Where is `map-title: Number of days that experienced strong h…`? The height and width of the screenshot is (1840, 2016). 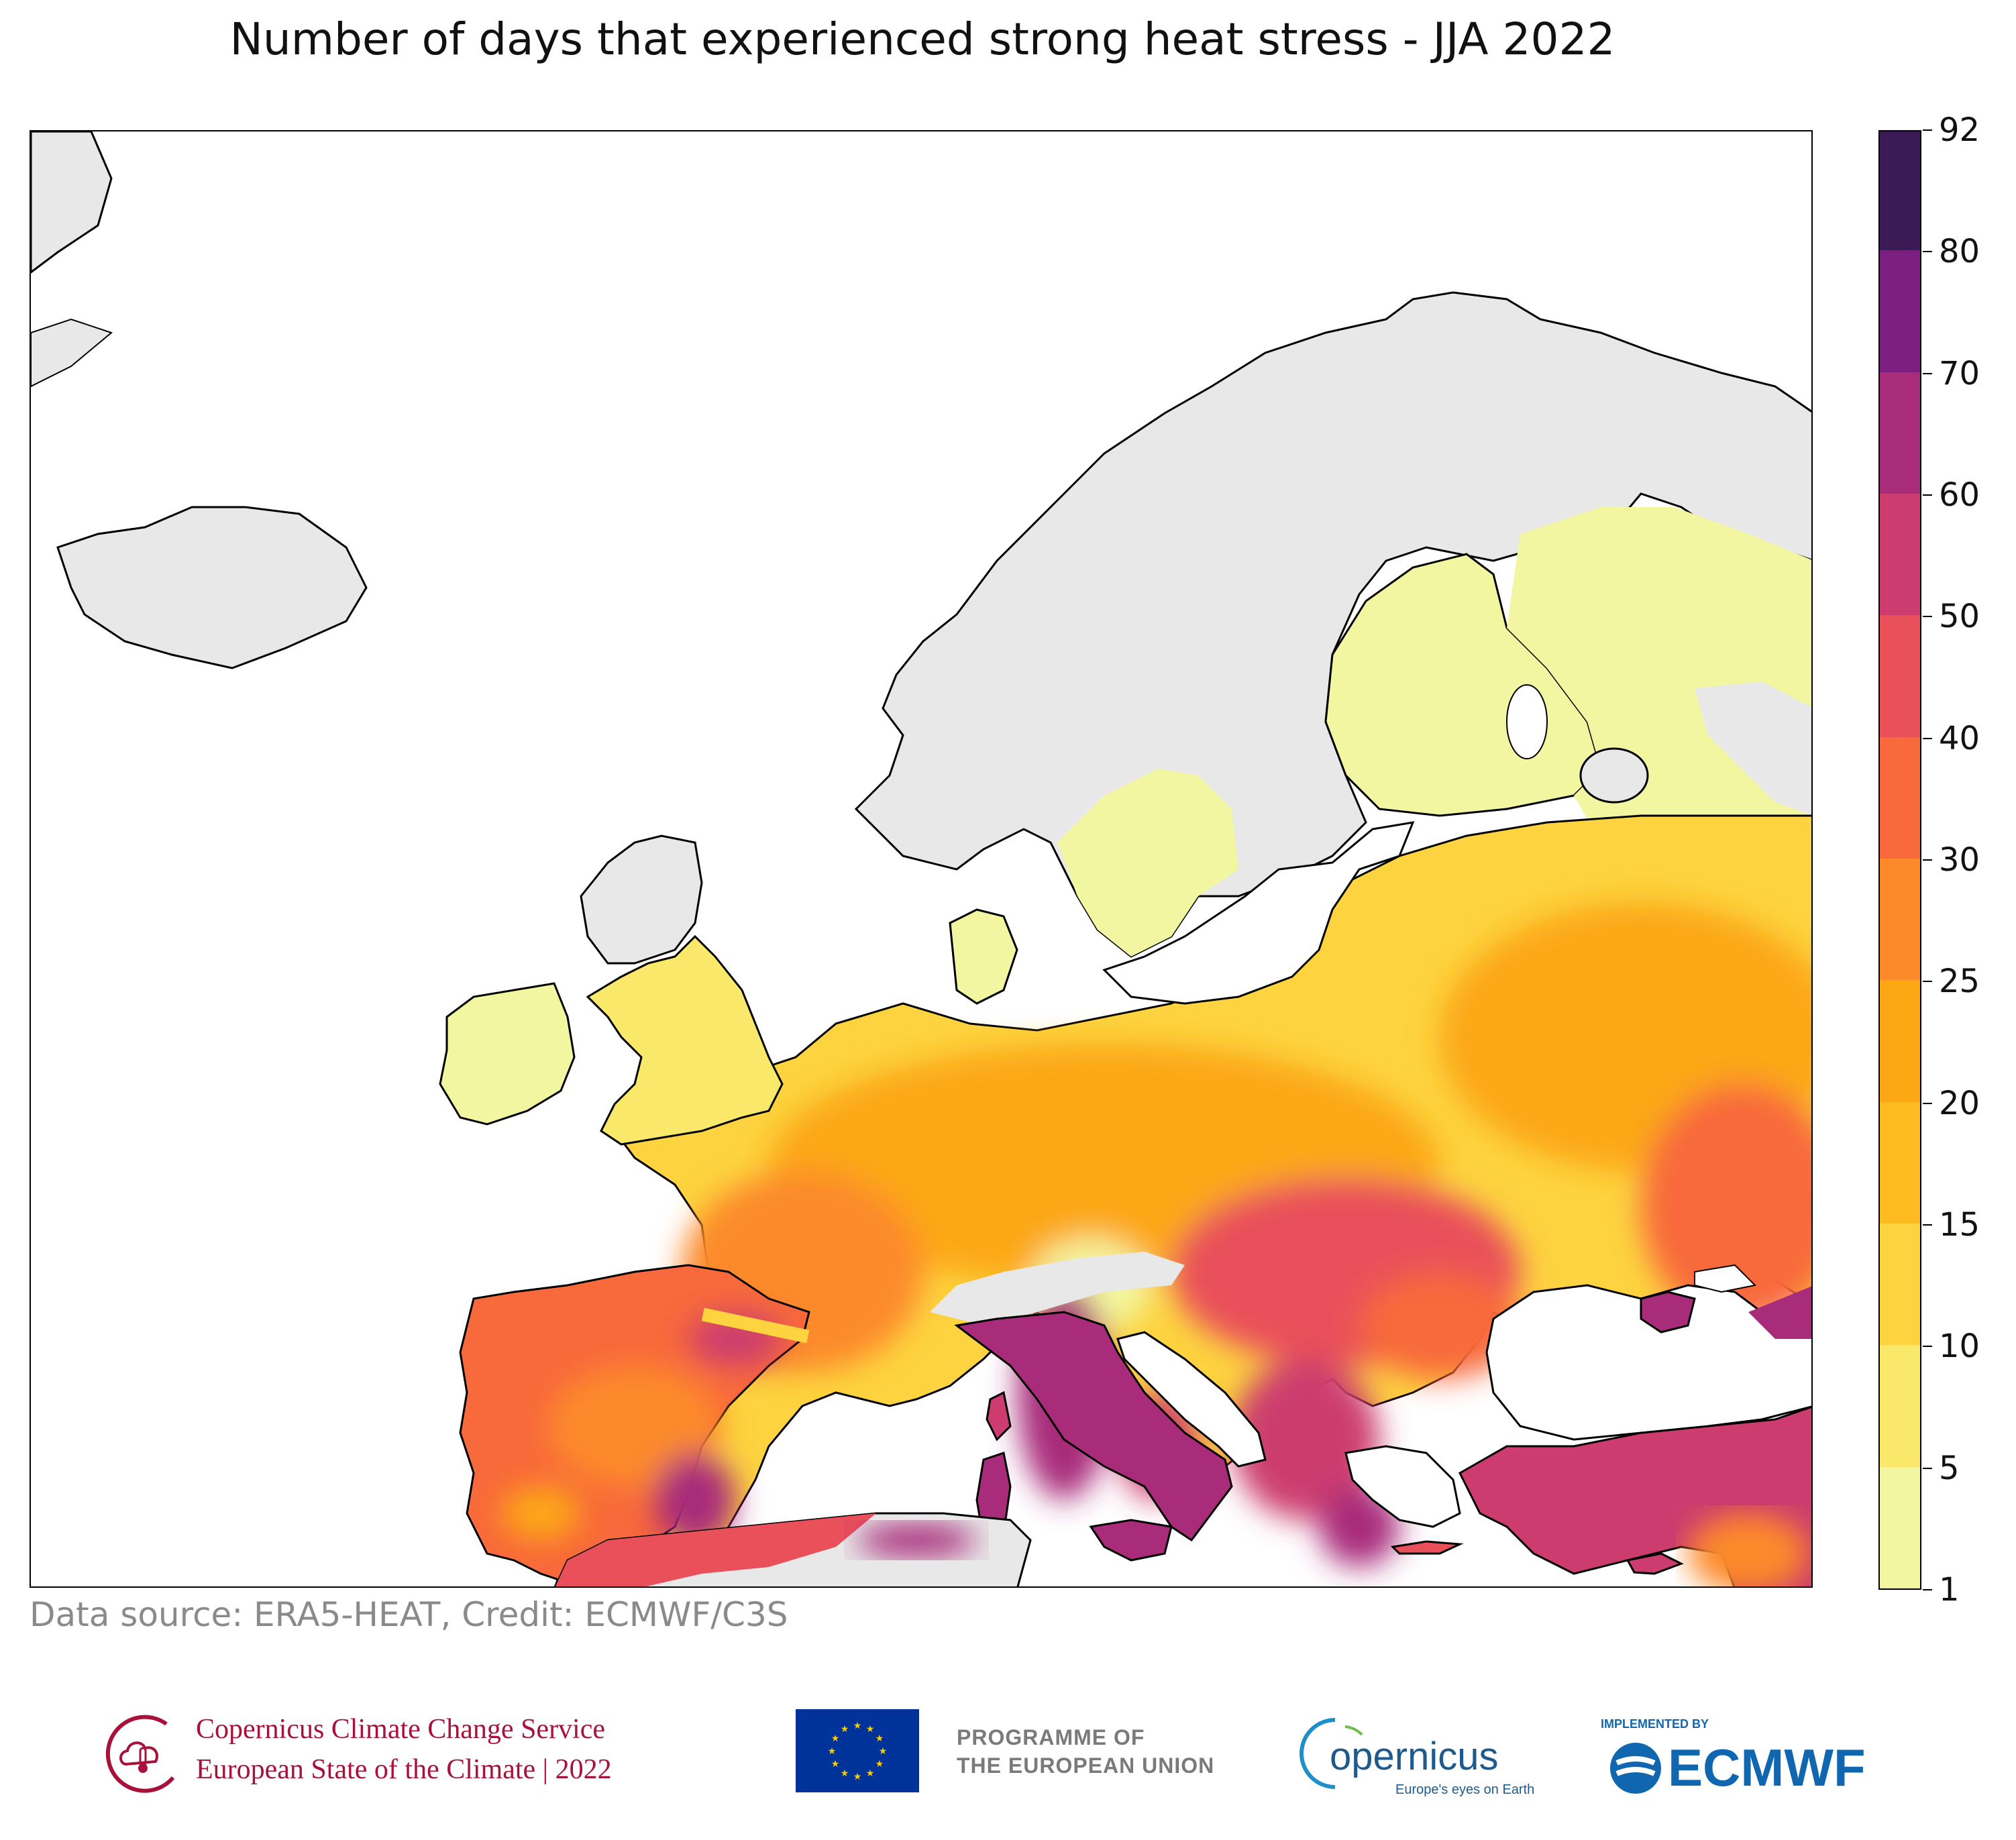
map-title: Number of days that experienced strong h… is located at coordinates (922, 39).